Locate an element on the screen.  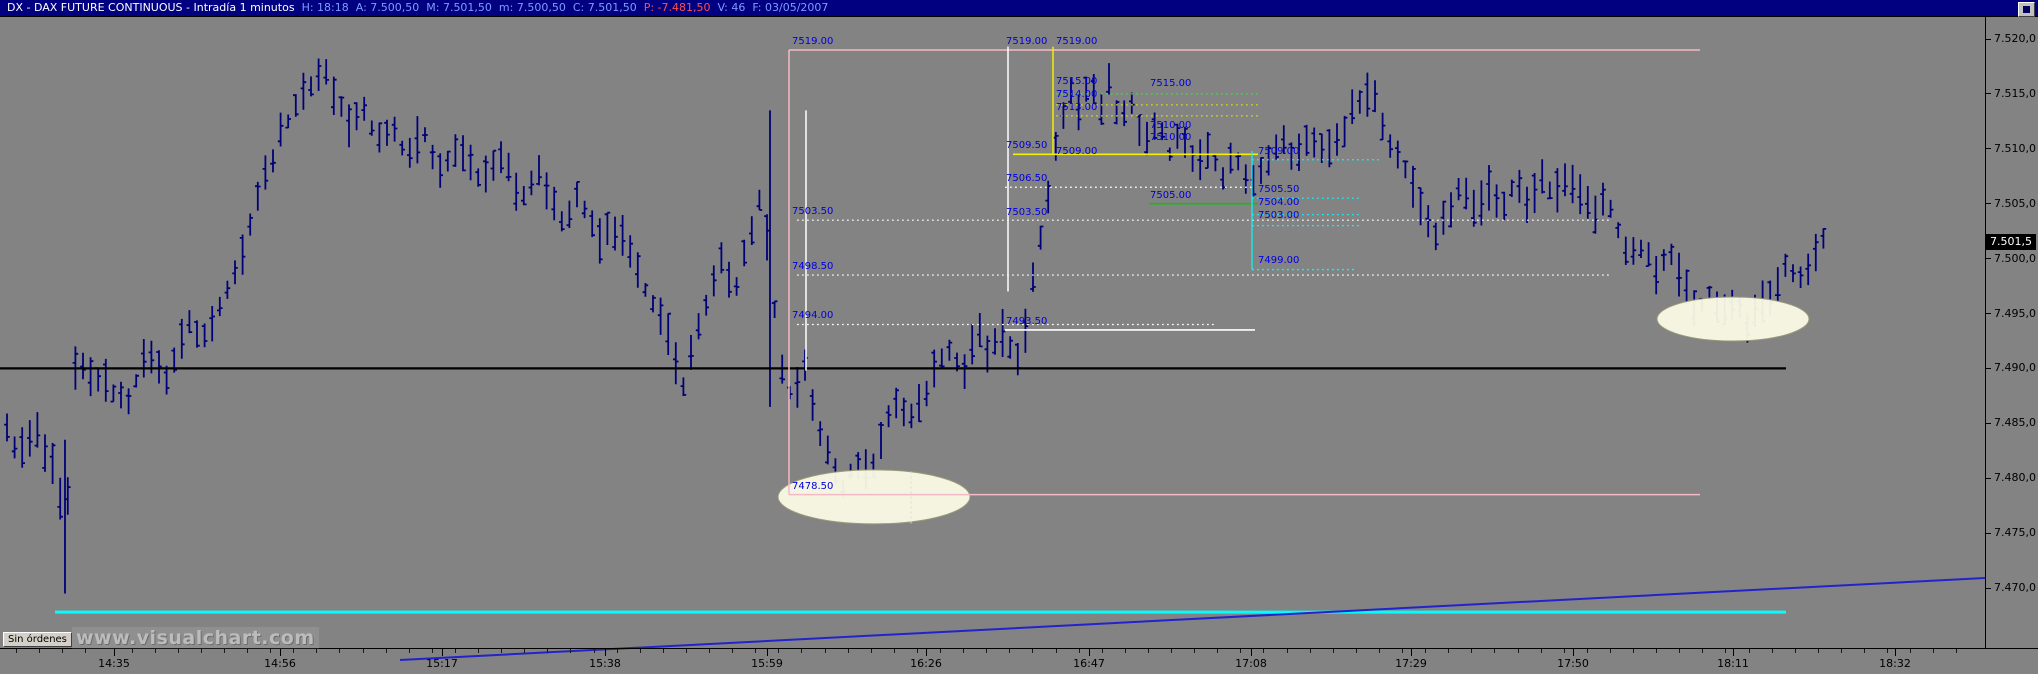
title-segment: A: 7.500,50 is located at coordinates (391, 7).